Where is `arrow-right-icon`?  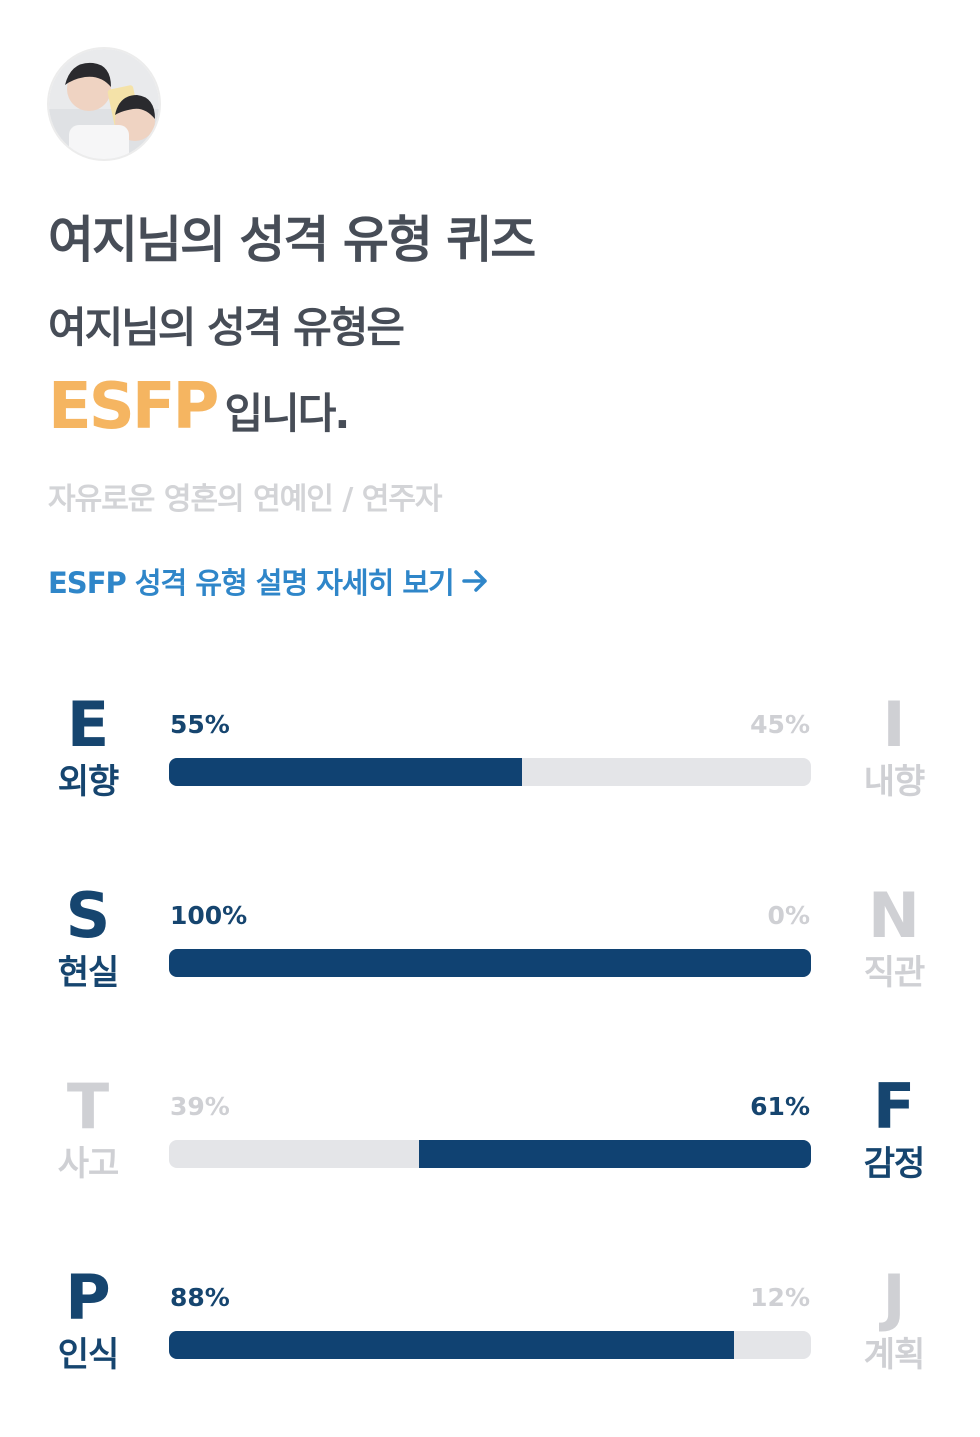 arrow-right-icon is located at coordinates (474, 581).